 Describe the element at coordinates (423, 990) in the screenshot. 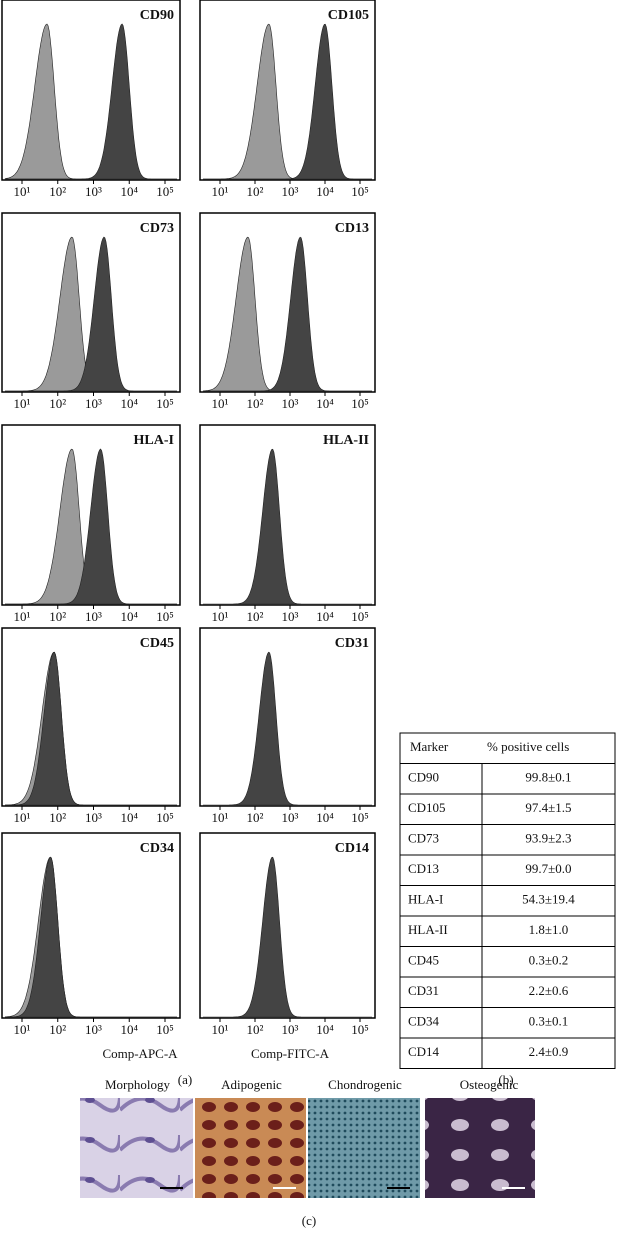

I see `table-cell: CD31` at that location.